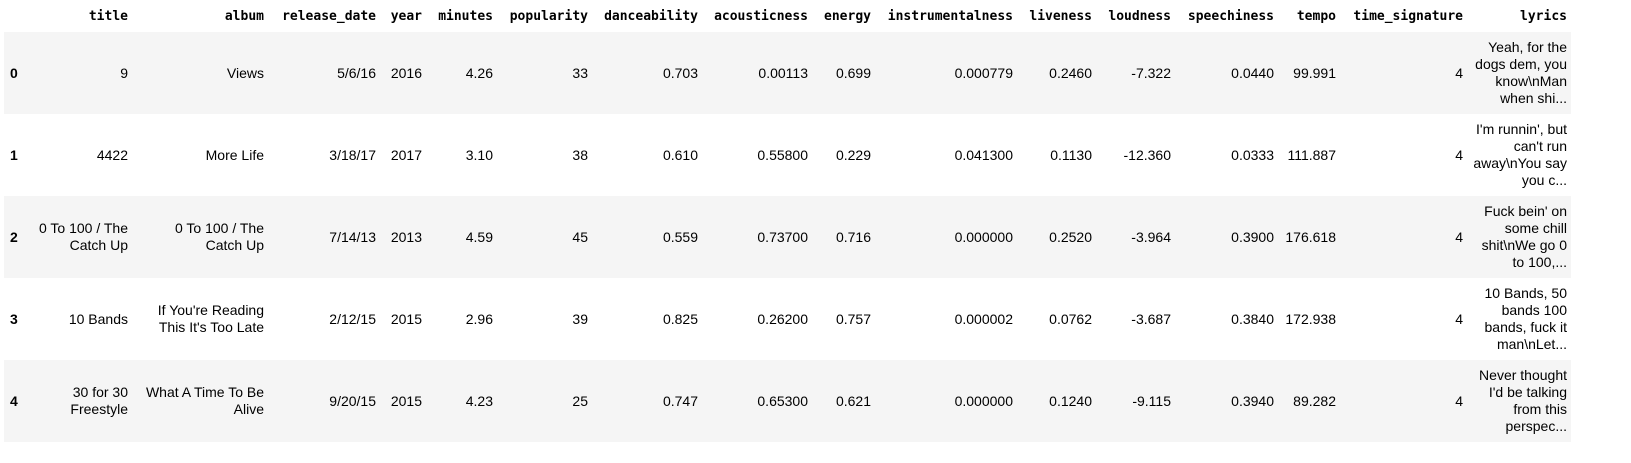  What do you see at coordinates (83, 236) in the screenshot?
I see `cell-title: 0 To 100 / The Catch Up` at bounding box center [83, 236].